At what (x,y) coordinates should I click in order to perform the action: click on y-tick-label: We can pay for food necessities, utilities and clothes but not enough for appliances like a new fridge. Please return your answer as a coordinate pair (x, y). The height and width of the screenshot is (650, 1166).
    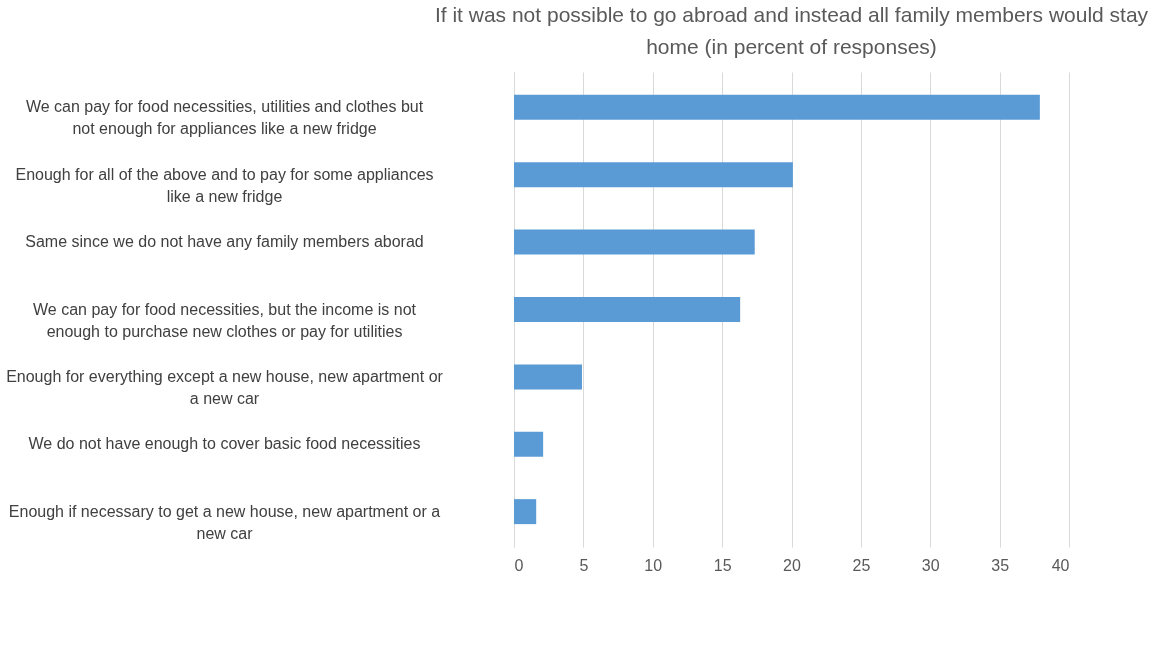
    Looking at the image, I should click on (224, 118).